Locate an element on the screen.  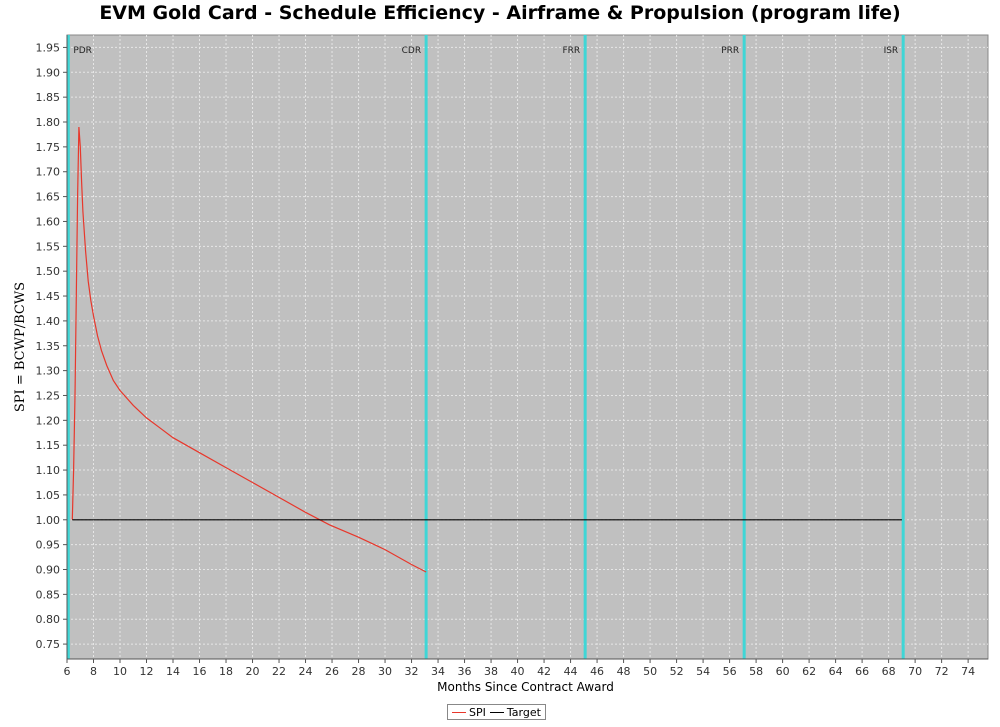
y-tick-label: 1.25 is located at coordinates (48, 395).